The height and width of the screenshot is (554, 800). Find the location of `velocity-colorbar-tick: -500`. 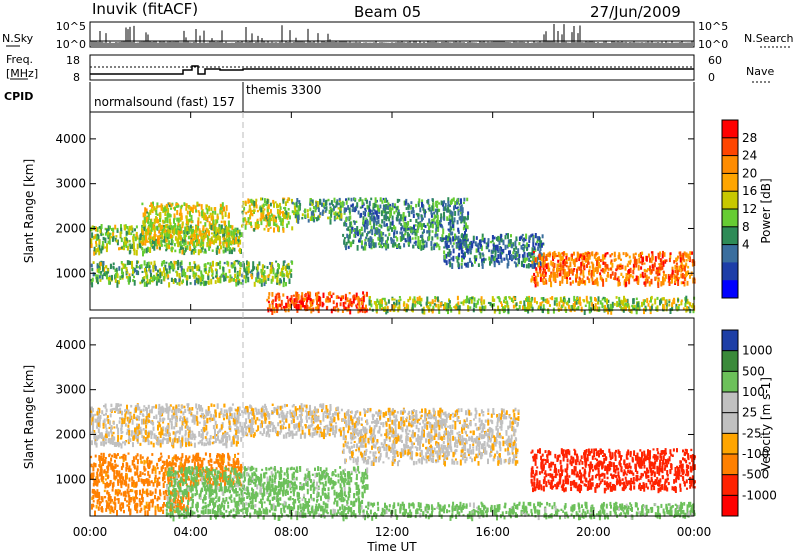

velocity-colorbar-tick: -500 is located at coordinates (755, 475).